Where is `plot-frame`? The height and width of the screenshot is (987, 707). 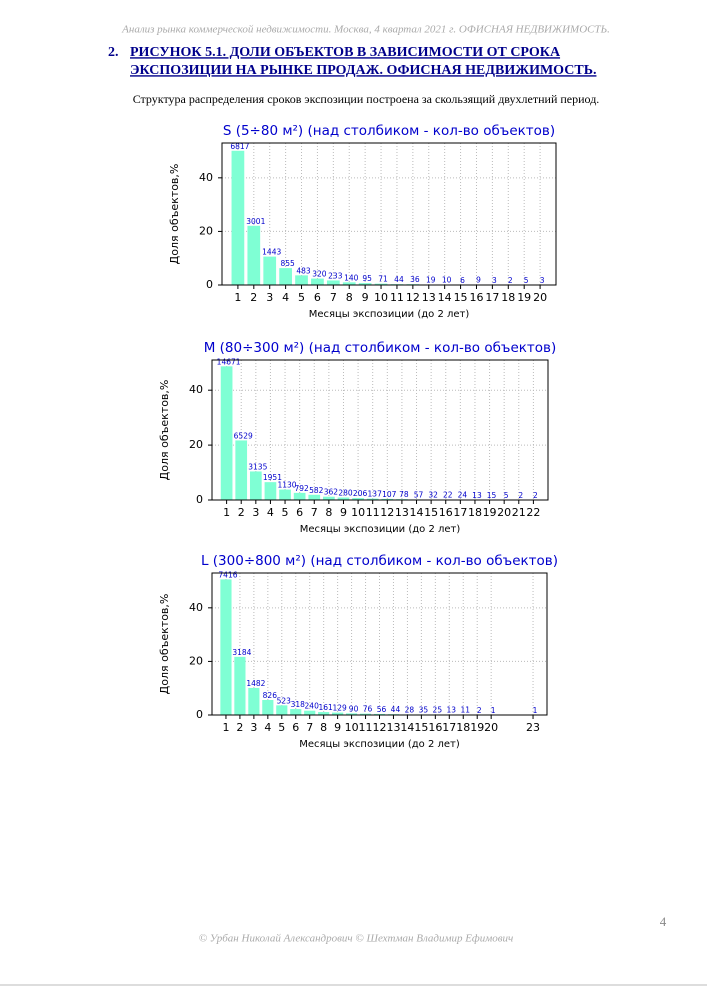
plot-frame is located at coordinates (380, 430).